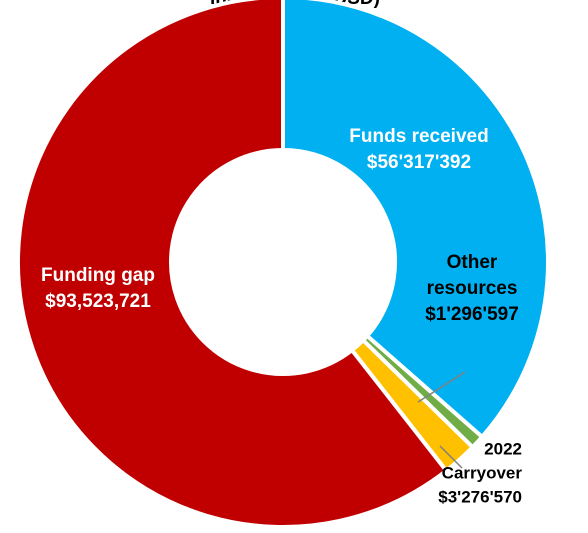  I want to click on slice-label-funds-received: Funds received $56'317'392, so click(418, 149).